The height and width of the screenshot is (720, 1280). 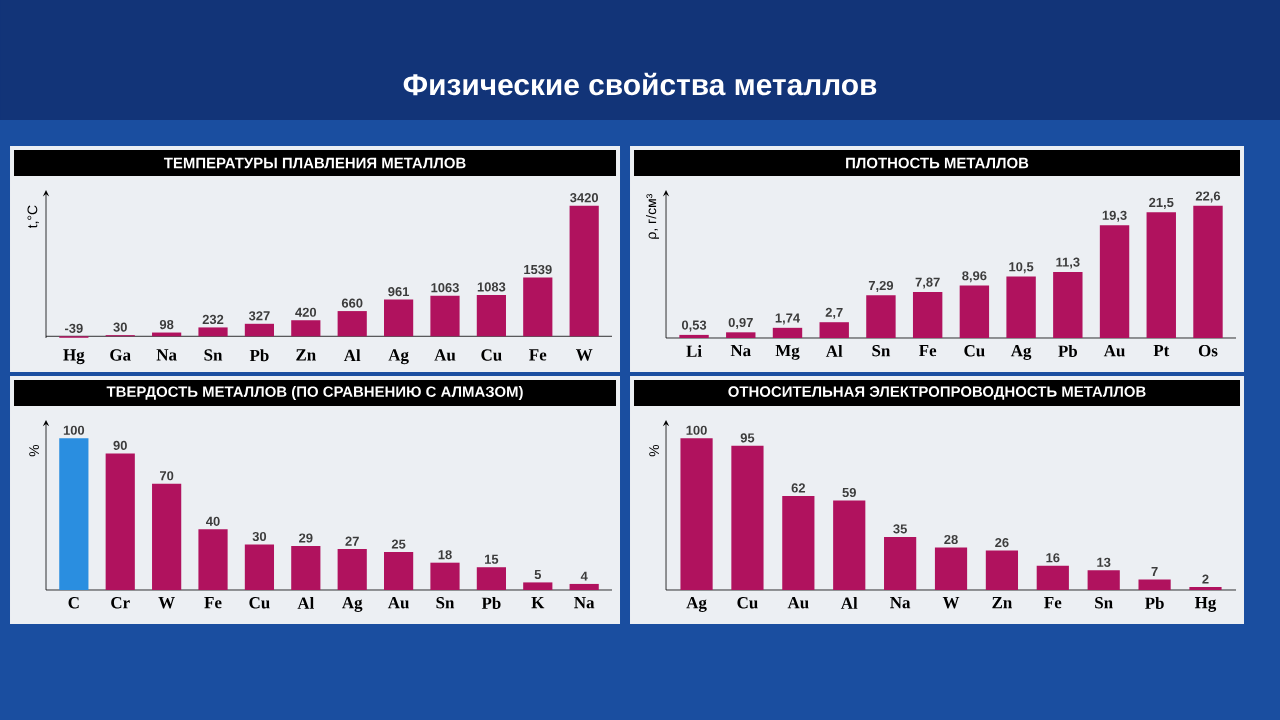 What do you see at coordinates (538, 603) in the screenshot?
I see `x-tick-label: K` at bounding box center [538, 603].